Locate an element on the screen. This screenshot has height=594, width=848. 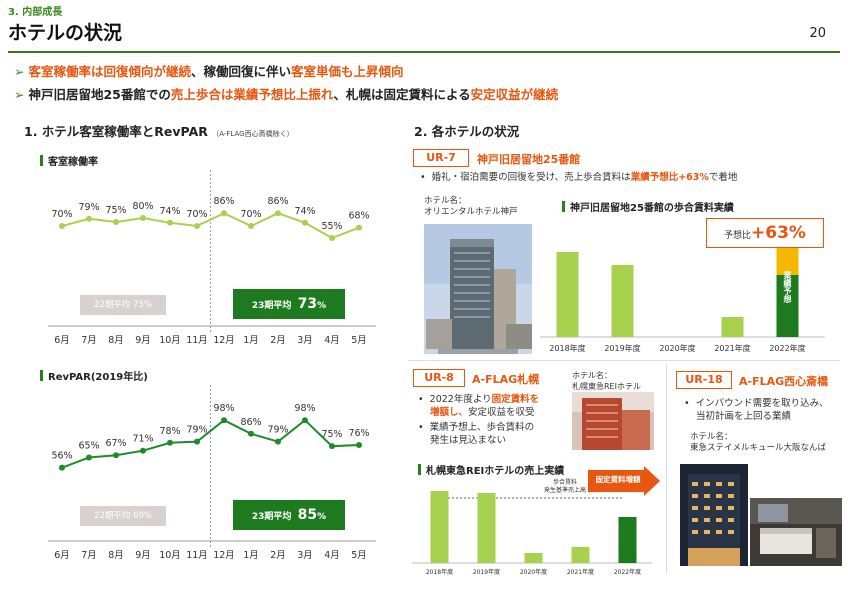
page-number: 20 is located at coordinates (817, 33).